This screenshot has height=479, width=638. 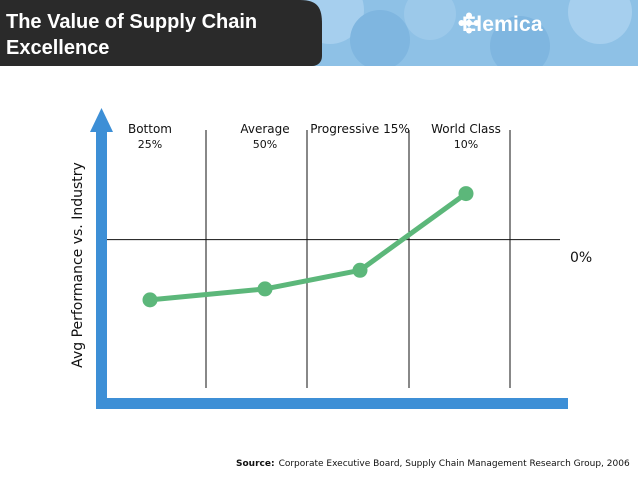 I want to click on page-title: The Value of Supply Chain Excellence, so click(x=132, y=35).